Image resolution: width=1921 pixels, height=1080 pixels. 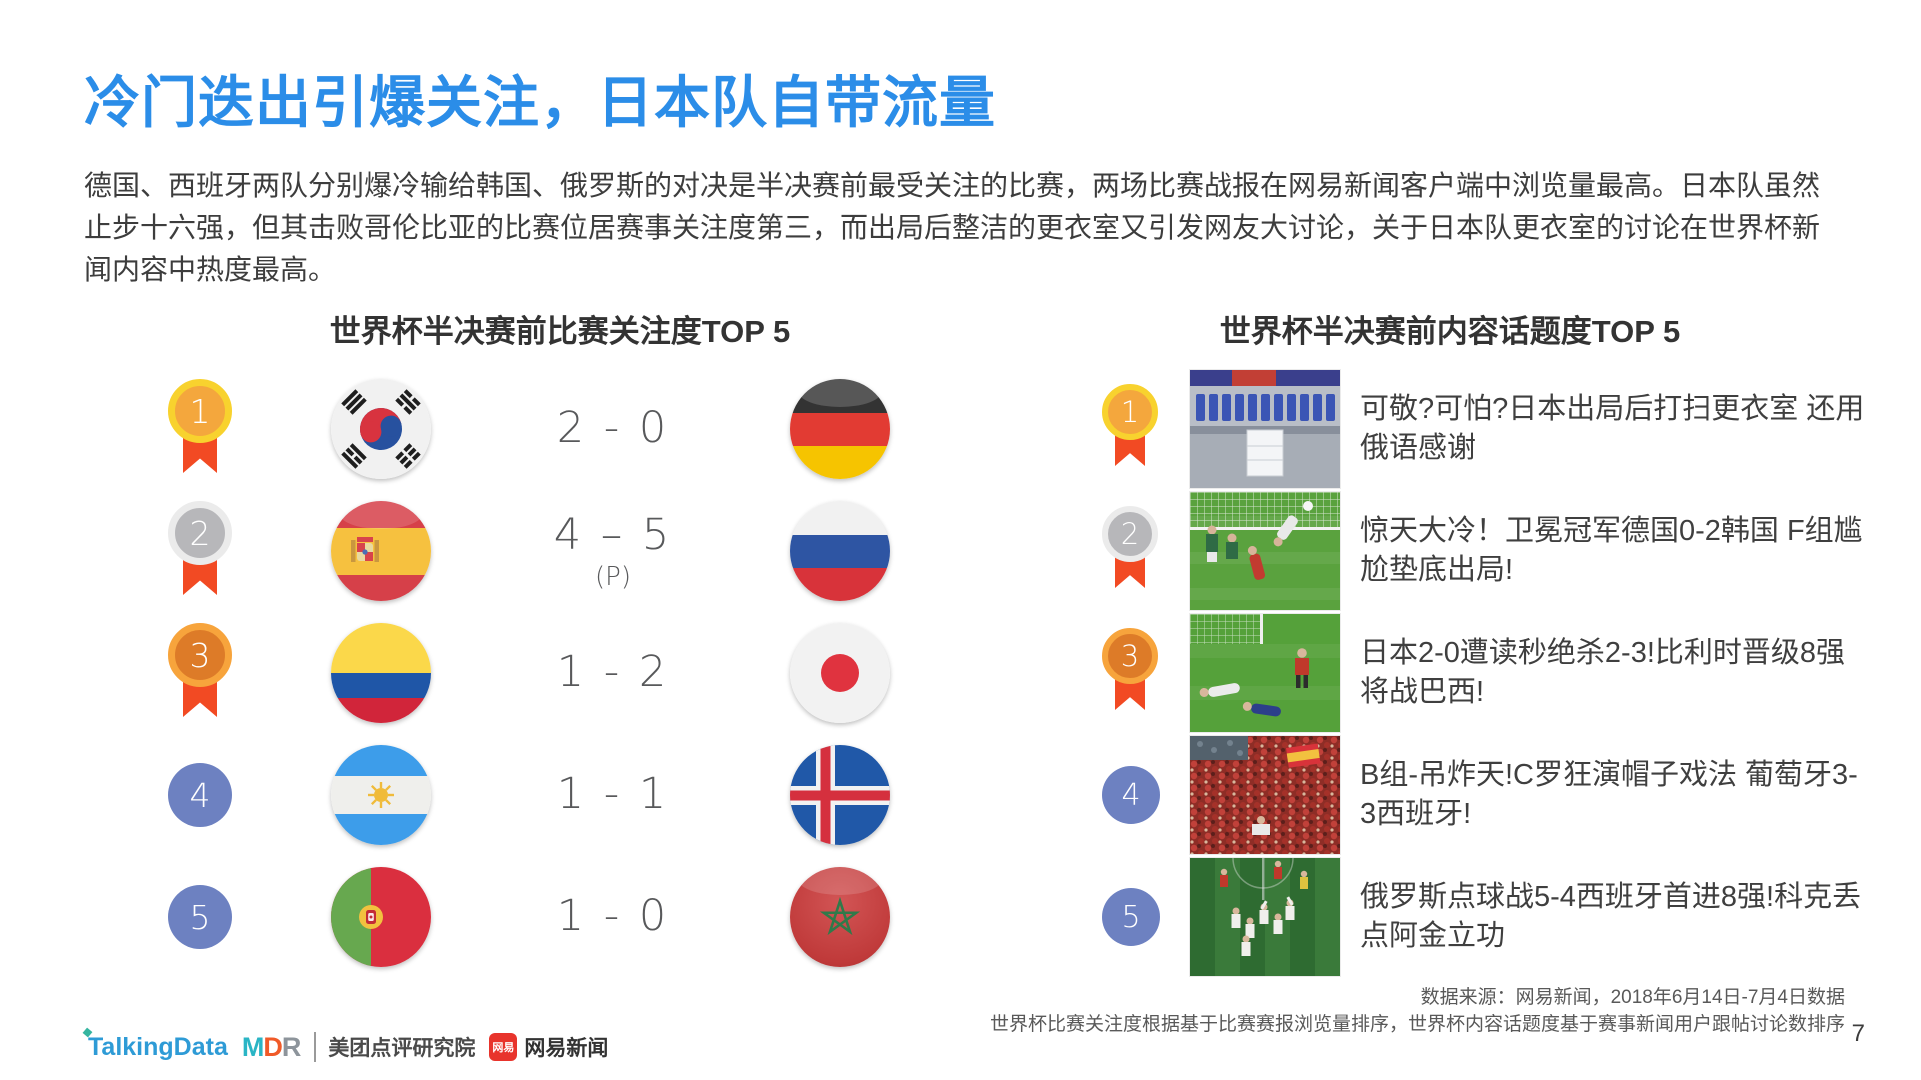 I want to click on spain-flag, so click(x=381, y=551).